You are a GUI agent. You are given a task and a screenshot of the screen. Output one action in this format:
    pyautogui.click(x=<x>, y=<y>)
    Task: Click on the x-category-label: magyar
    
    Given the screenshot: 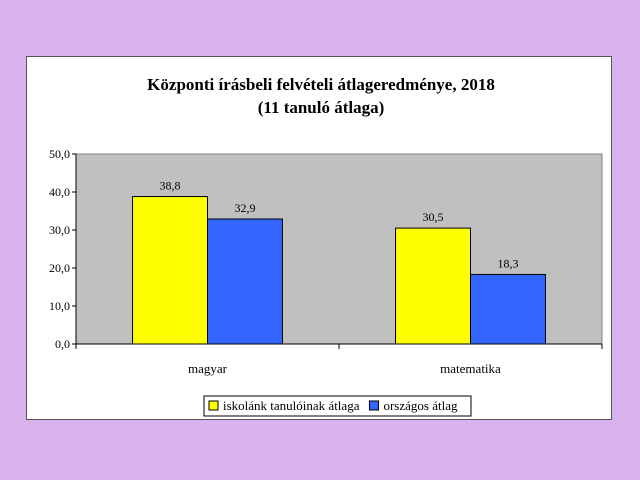 What is the action you would take?
    pyautogui.click(x=208, y=368)
    